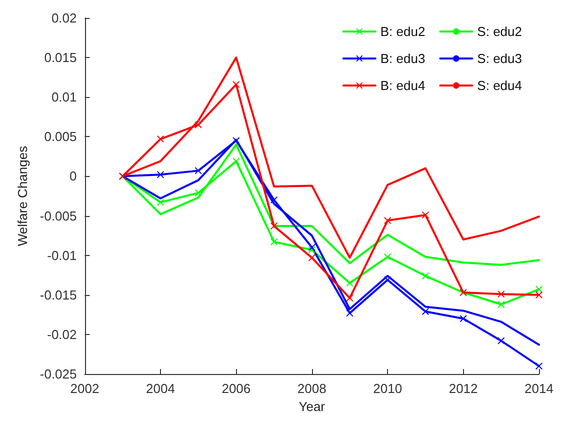 The width and height of the screenshot is (565, 430). What do you see at coordinates (64, 97) in the screenshot?
I see `y-tick-label: 0.01` at bounding box center [64, 97].